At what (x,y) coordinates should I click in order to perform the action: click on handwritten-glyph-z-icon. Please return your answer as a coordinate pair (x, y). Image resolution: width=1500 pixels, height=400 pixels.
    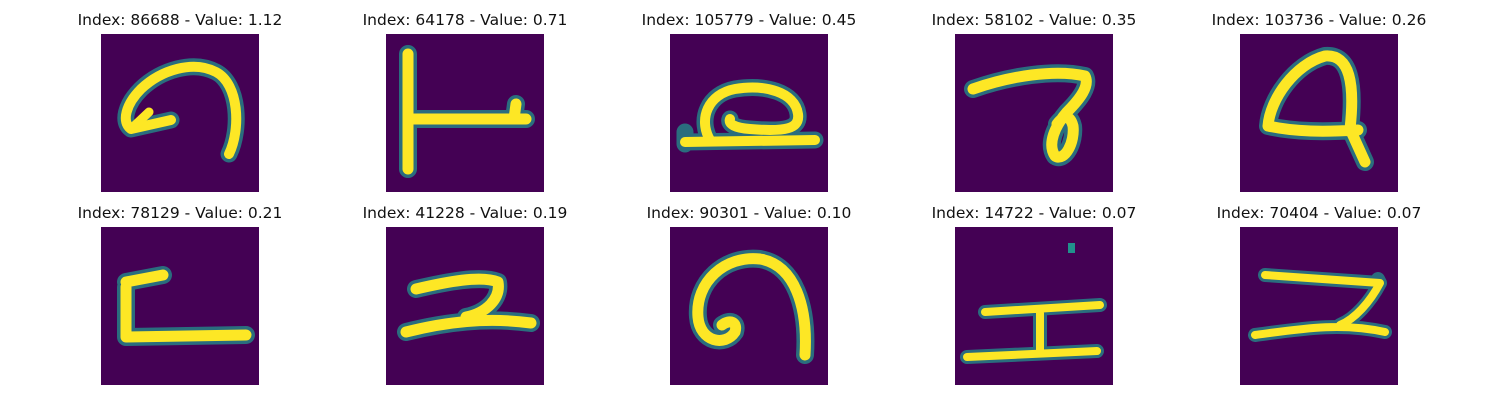
    Looking at the image, I should click on (465, 306).